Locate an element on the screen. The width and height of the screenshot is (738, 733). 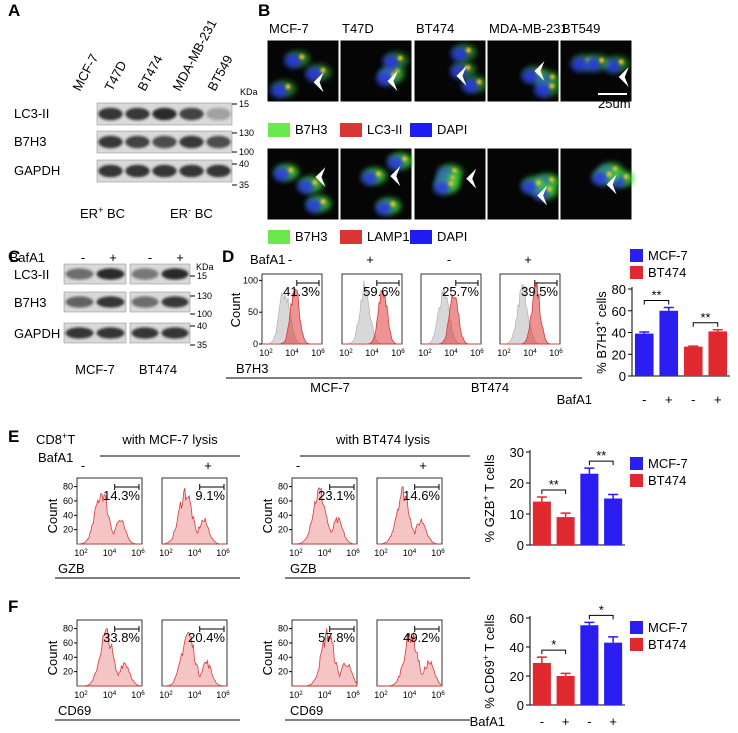
hist-y-tick-label: 0 is located at coordinates (255, 344).